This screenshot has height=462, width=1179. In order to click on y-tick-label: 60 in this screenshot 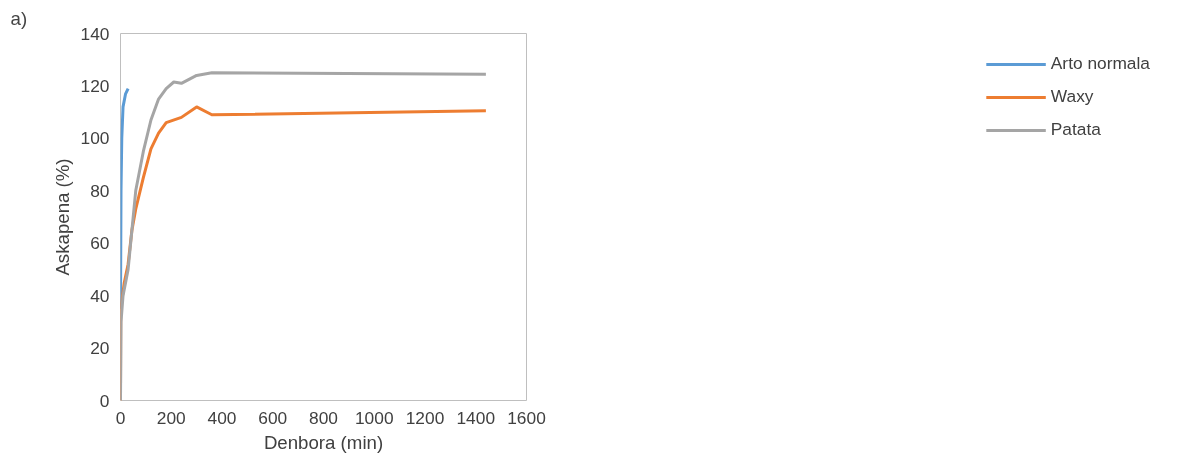, I will do `click(100, 243)`.